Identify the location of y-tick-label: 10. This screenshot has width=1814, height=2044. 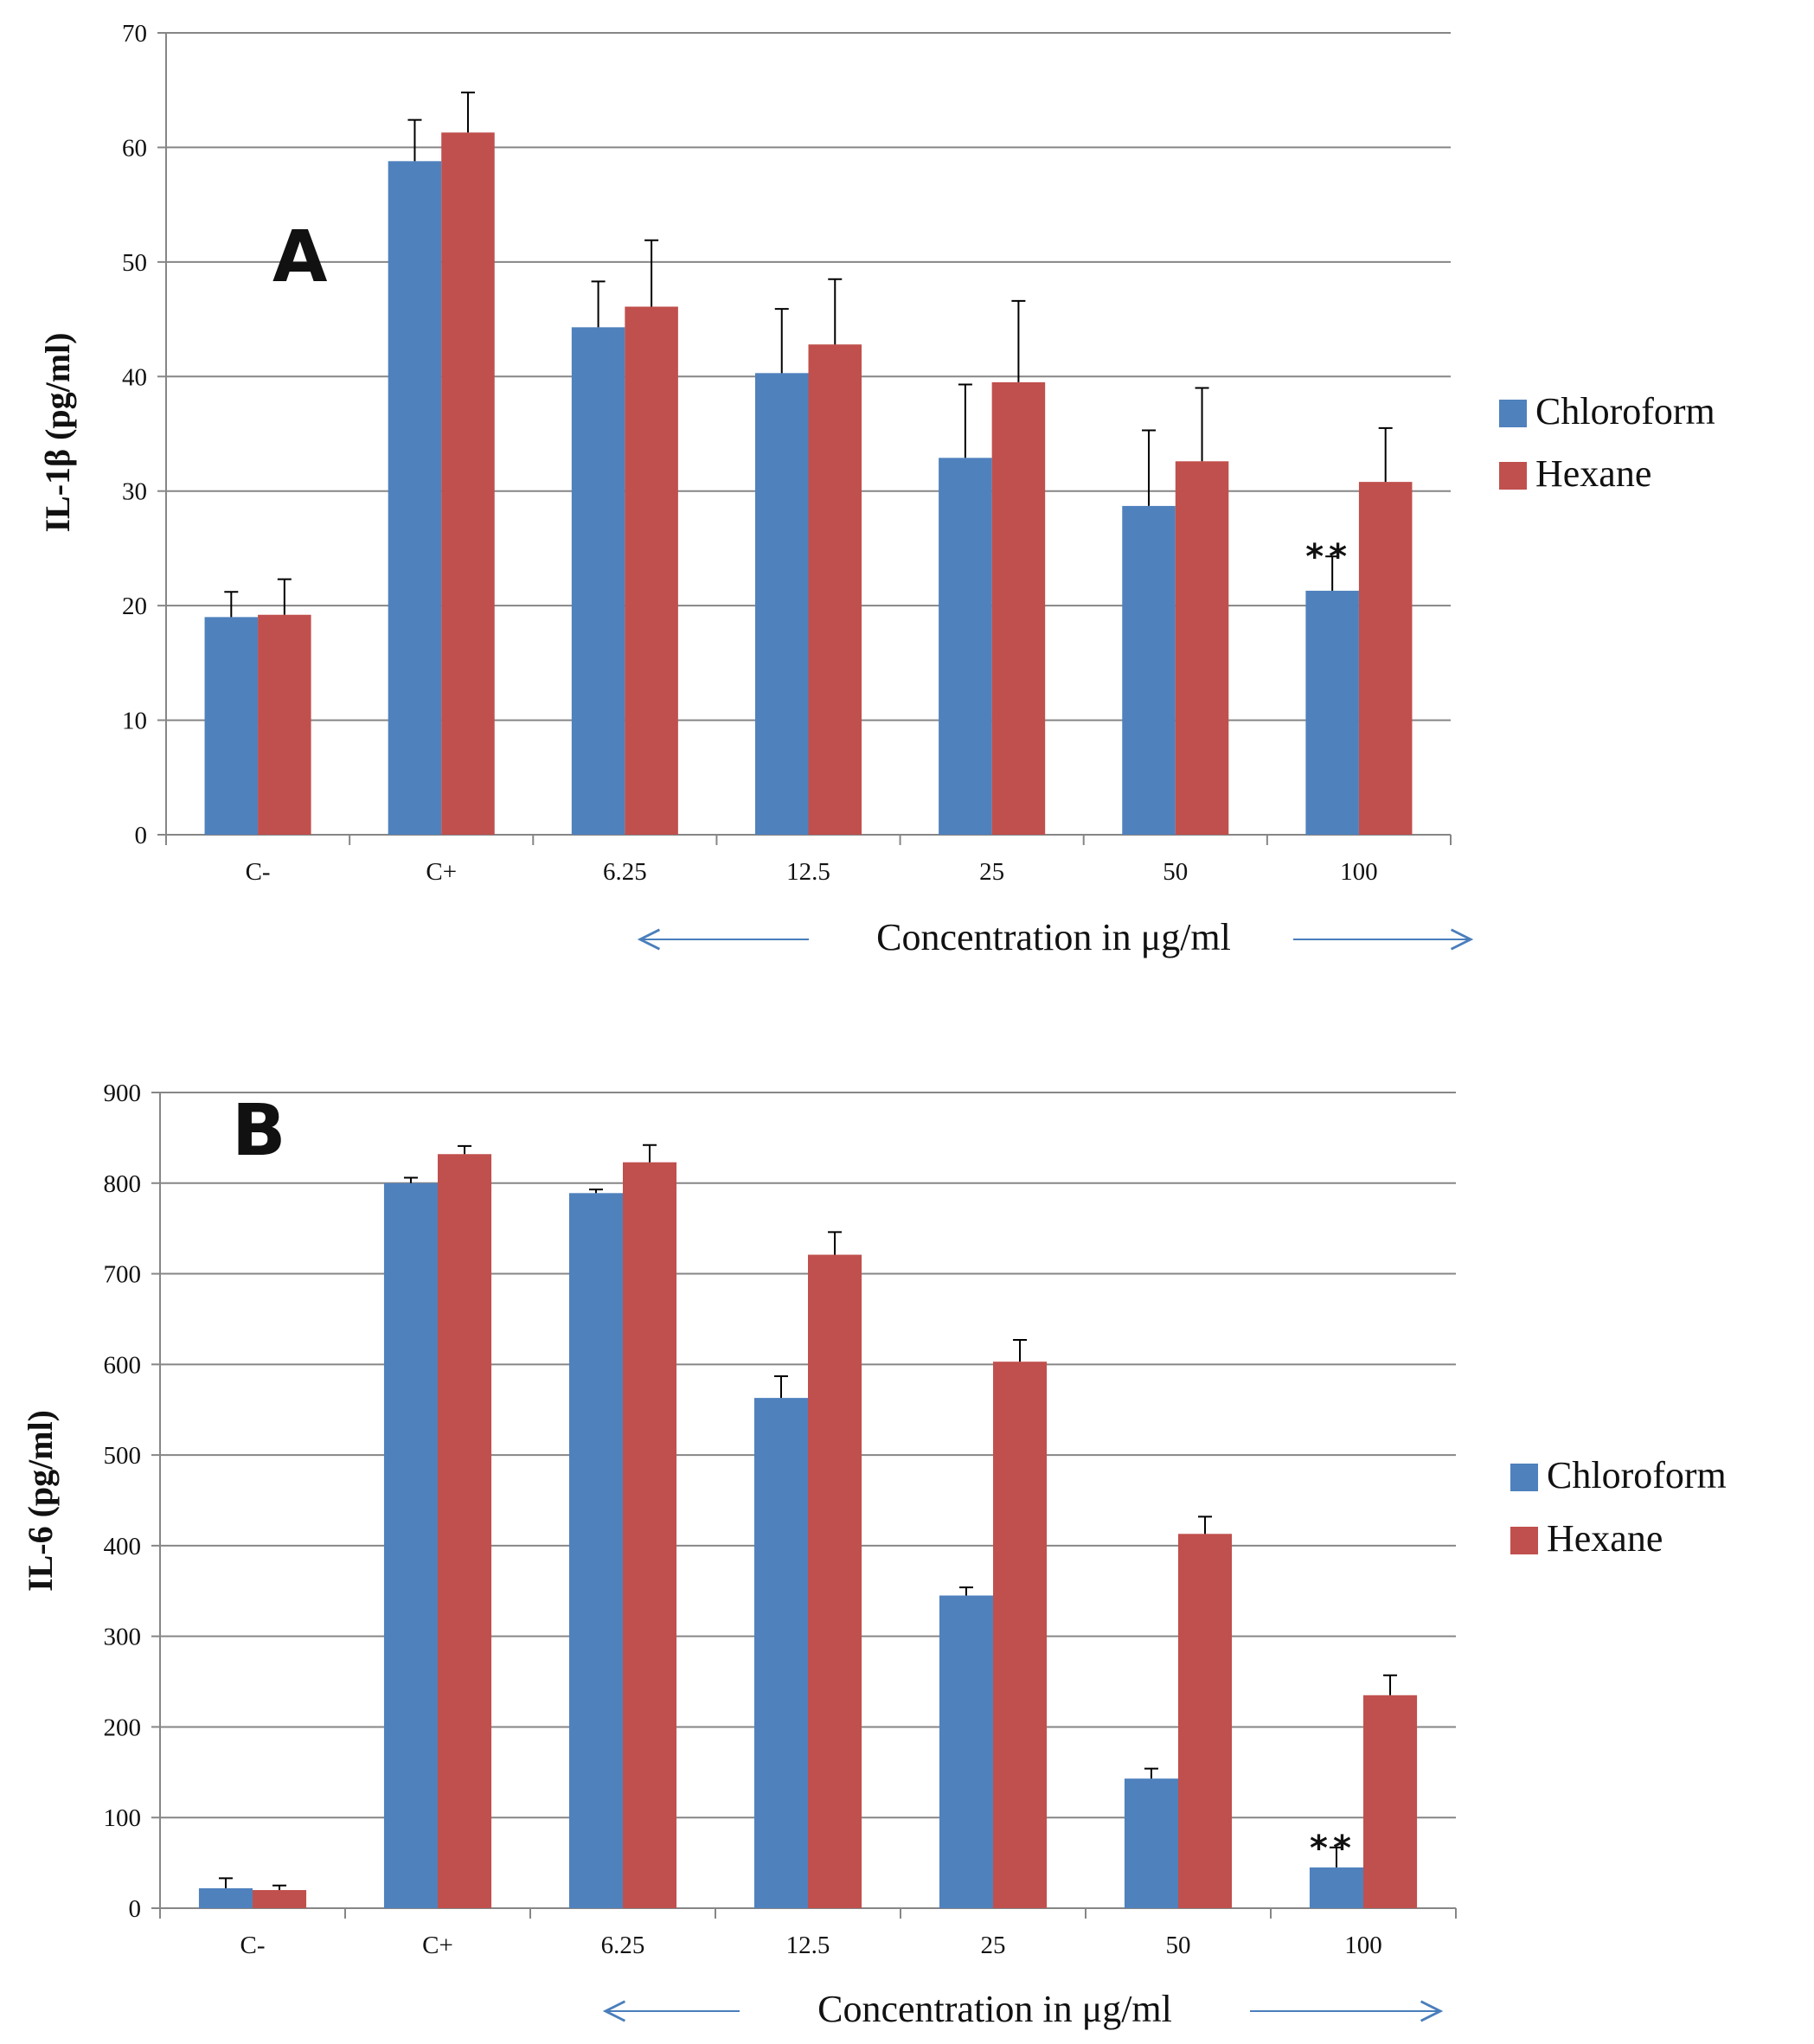
(135, 721).